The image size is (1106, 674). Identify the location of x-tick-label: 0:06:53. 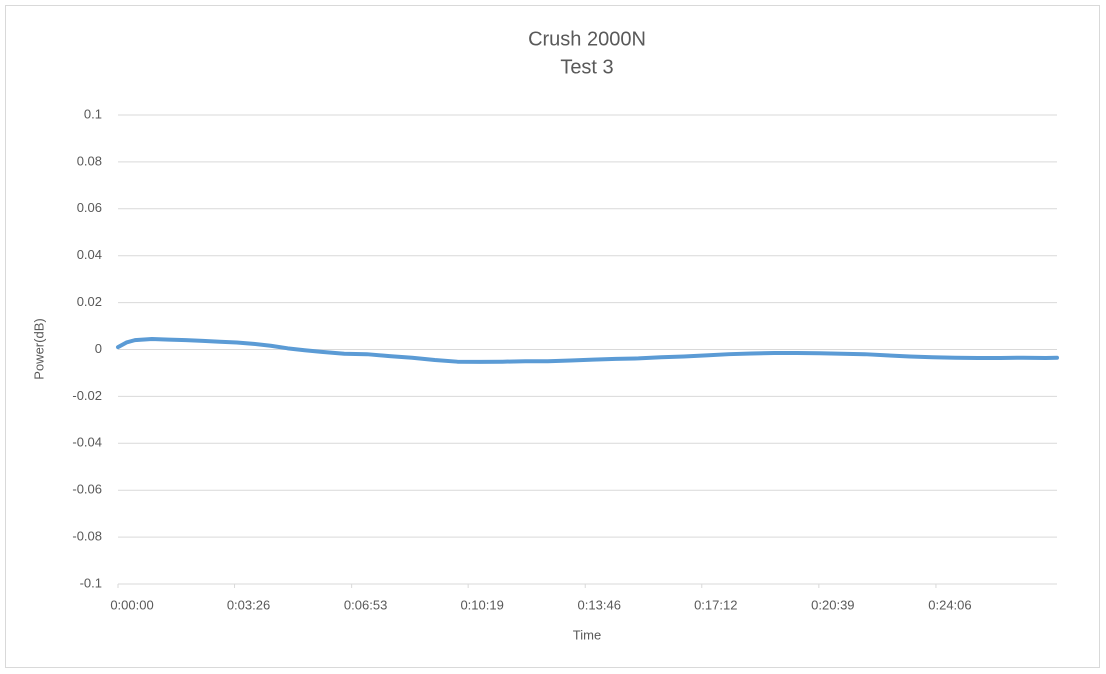
(365, 604).